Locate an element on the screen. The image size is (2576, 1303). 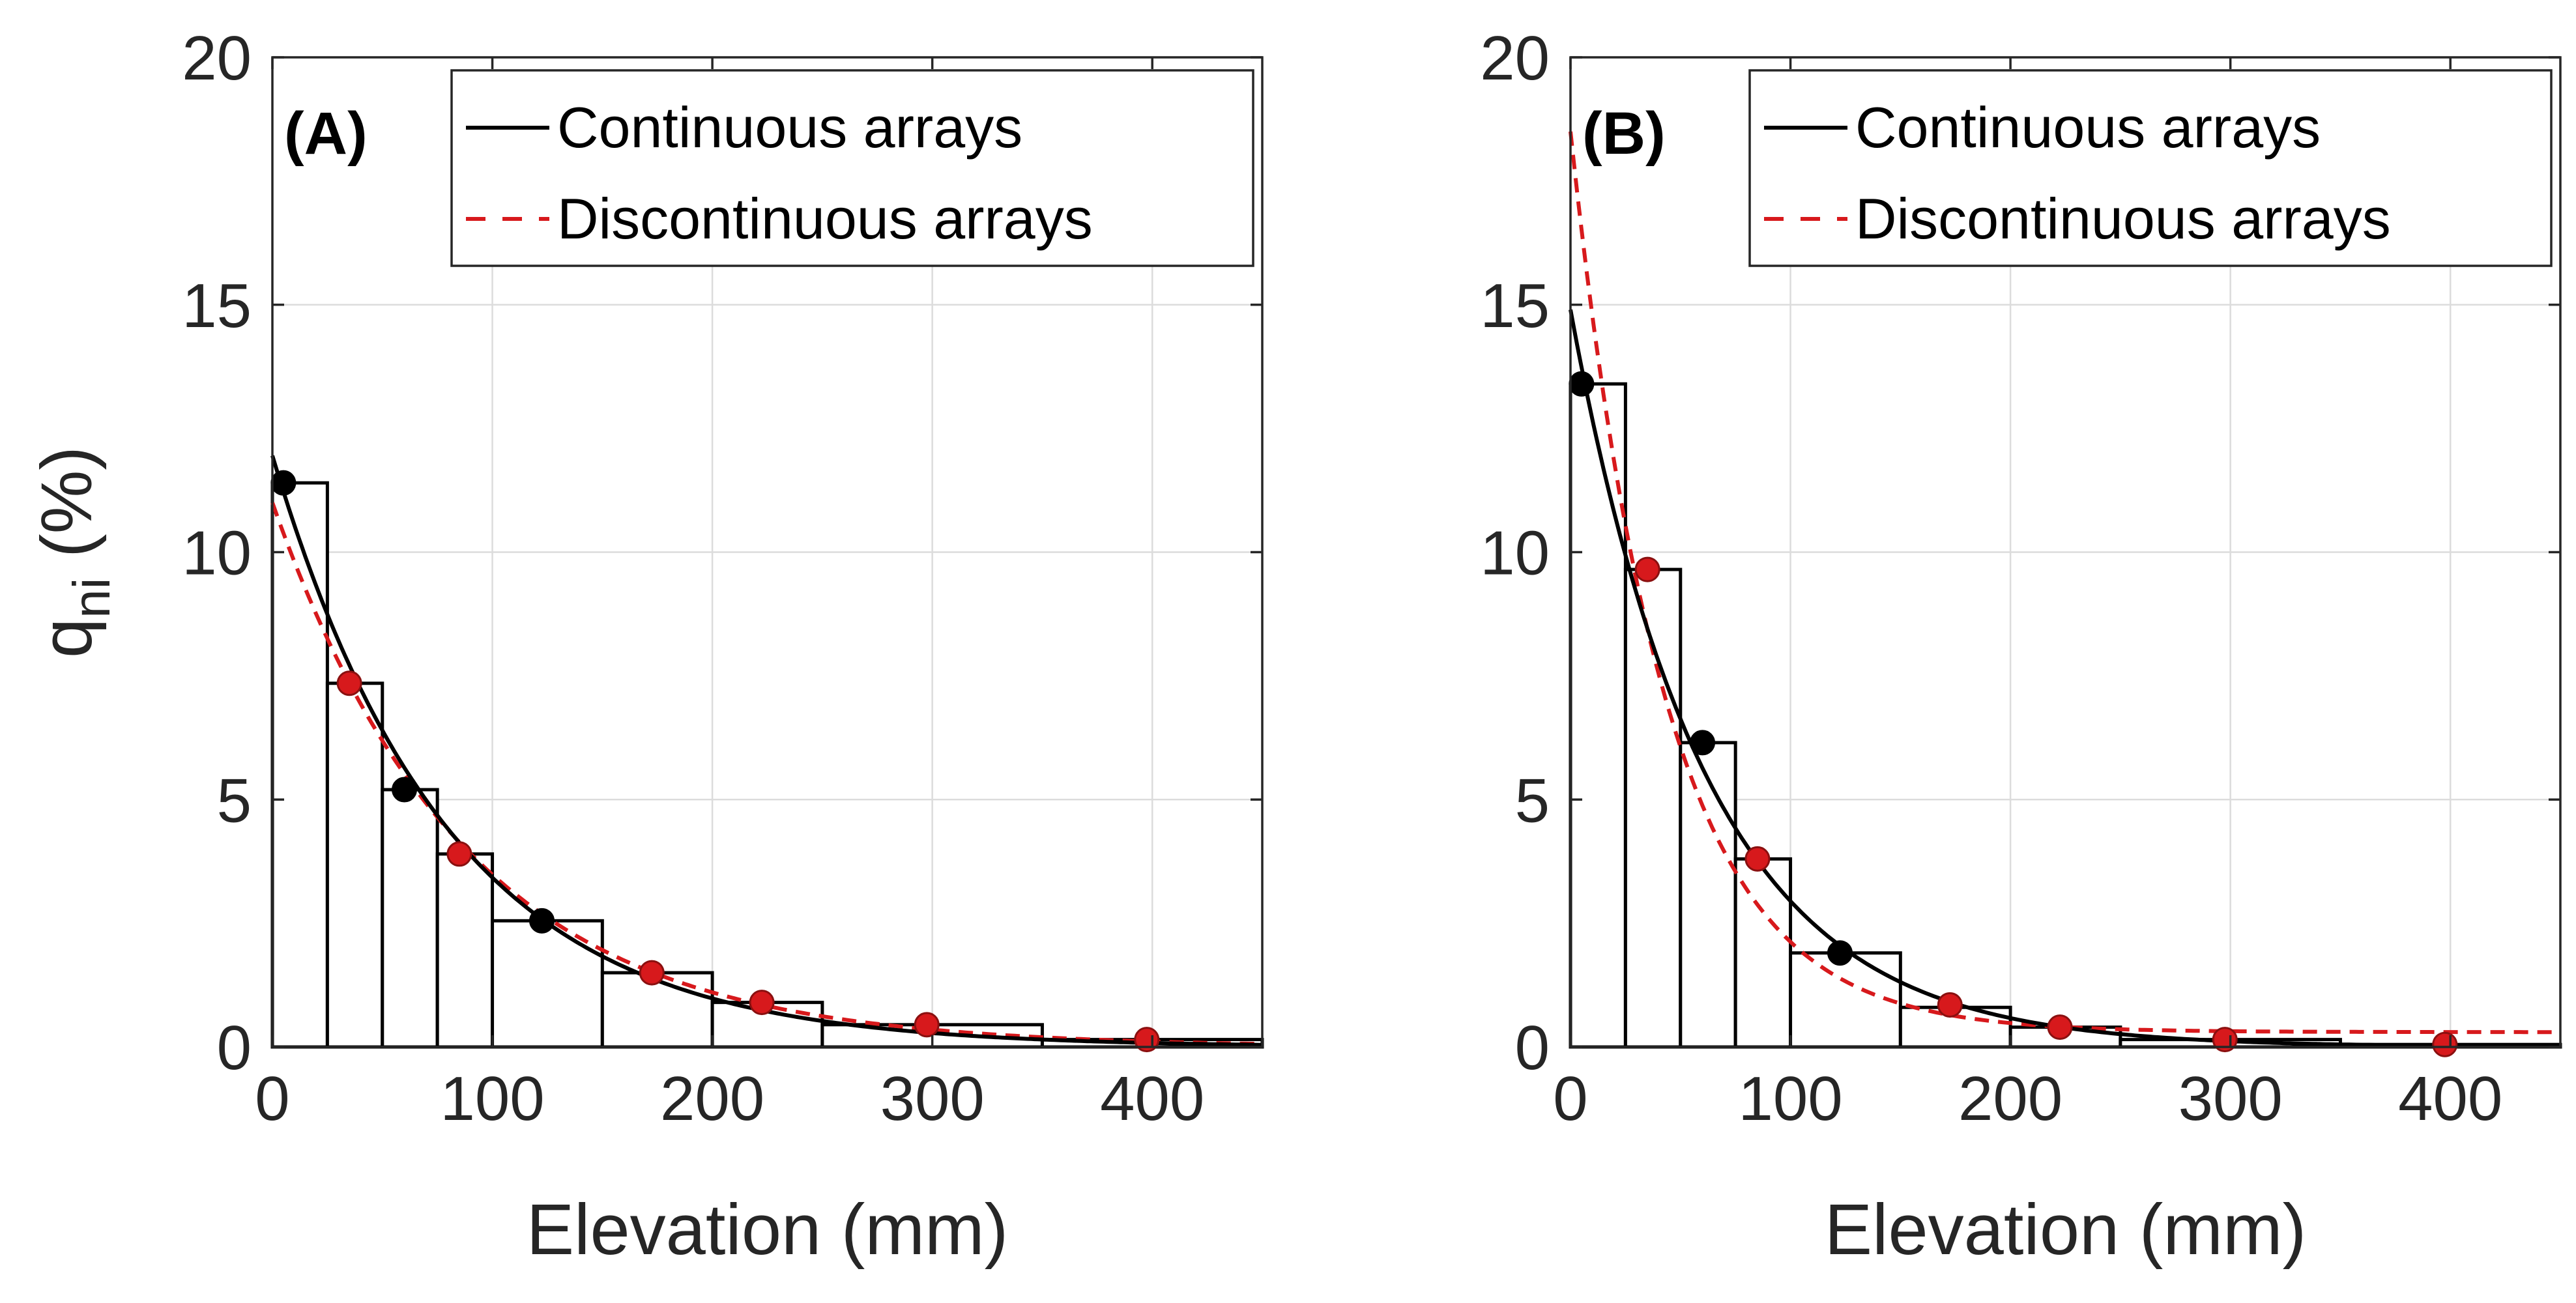
panel-label: (A) is located at coordinates (326, 133).